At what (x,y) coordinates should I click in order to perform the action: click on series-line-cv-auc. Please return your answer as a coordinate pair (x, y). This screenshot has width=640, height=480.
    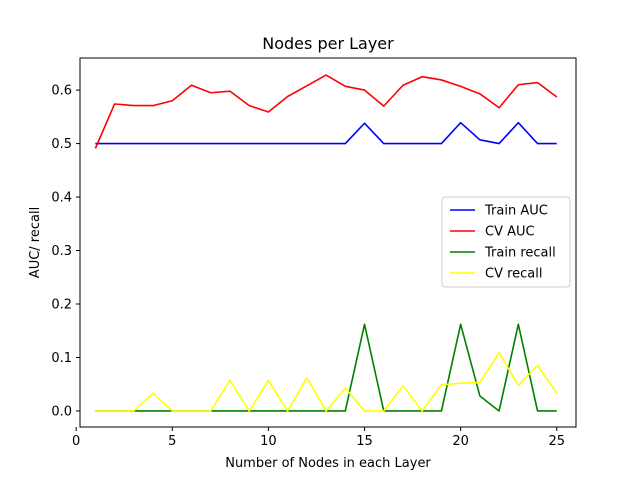
    Looking at the image, I should click on (326, 111).